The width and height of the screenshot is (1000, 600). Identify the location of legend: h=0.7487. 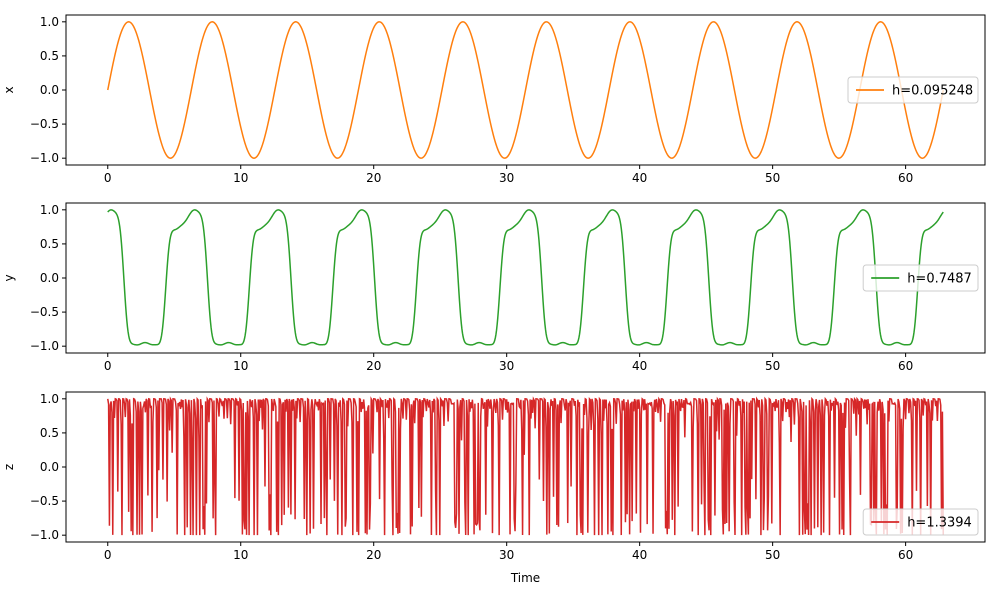
(920, 278).